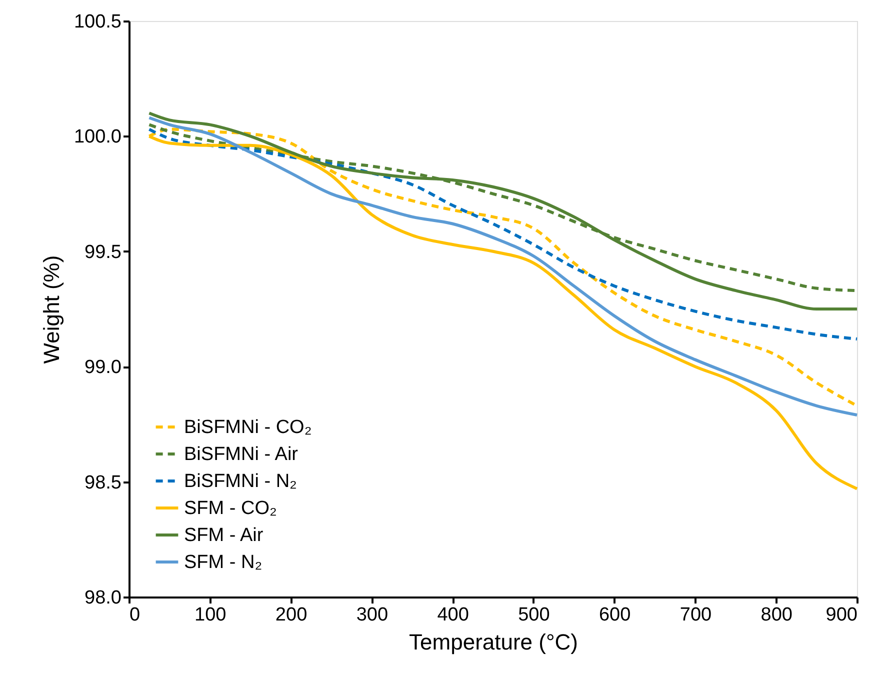 Image resolution: width=891 pixels, height=685 pixels. Describe the element at coordinates (248, 427) in the screenshot. I see `legend-label: BiSFMNi - CO₂` at that location.